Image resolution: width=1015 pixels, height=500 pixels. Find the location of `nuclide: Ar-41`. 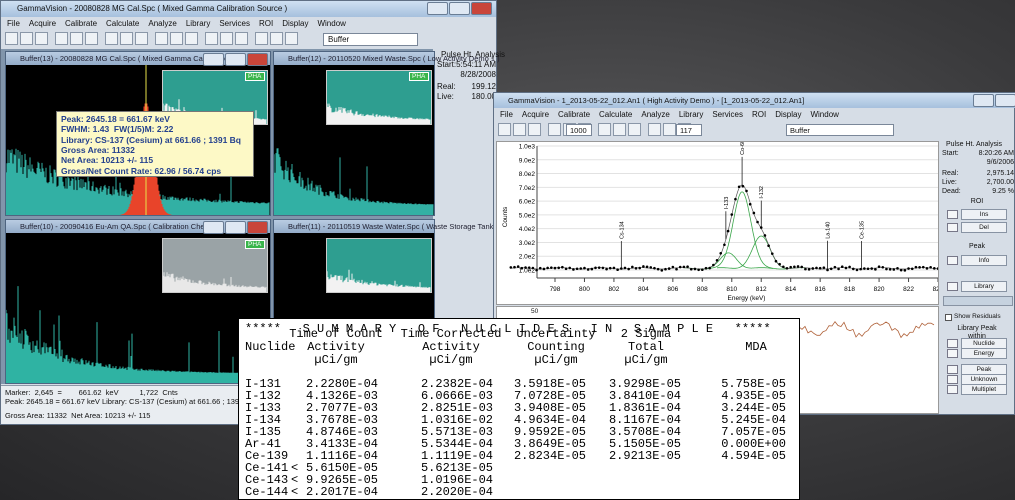

nuclide: Ar-41 is located at coordinates (263, 444).